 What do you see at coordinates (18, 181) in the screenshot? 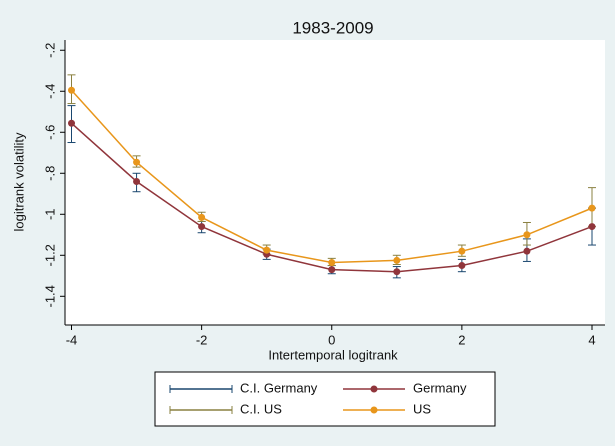
I see `y-axis-title: logitrank volatility` at bounding box center [18, 181].